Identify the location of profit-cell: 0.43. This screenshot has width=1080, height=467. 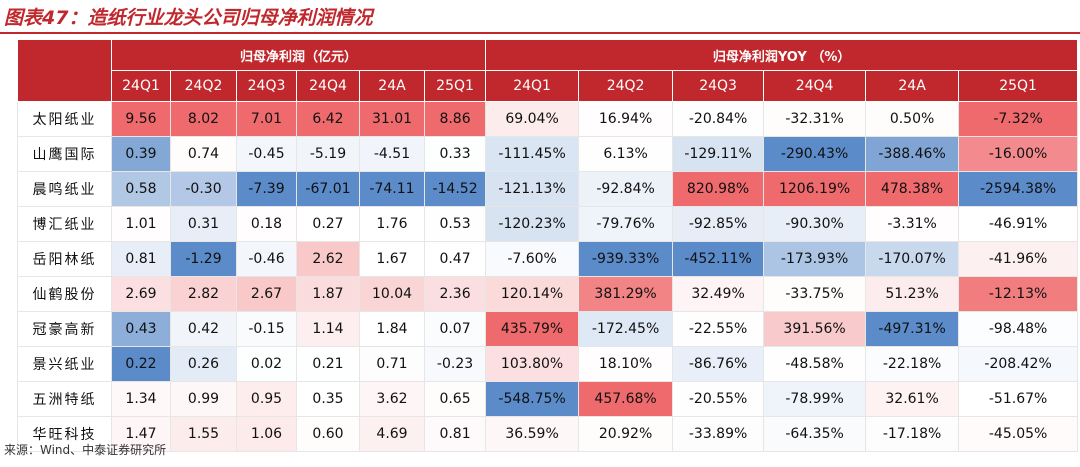
(141, 329).